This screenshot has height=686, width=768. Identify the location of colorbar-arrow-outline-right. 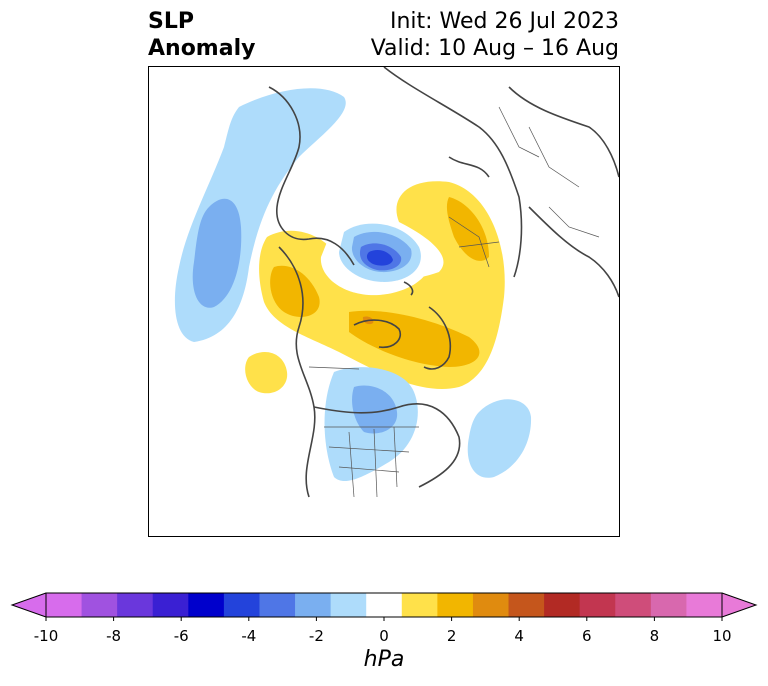
(739, 605).